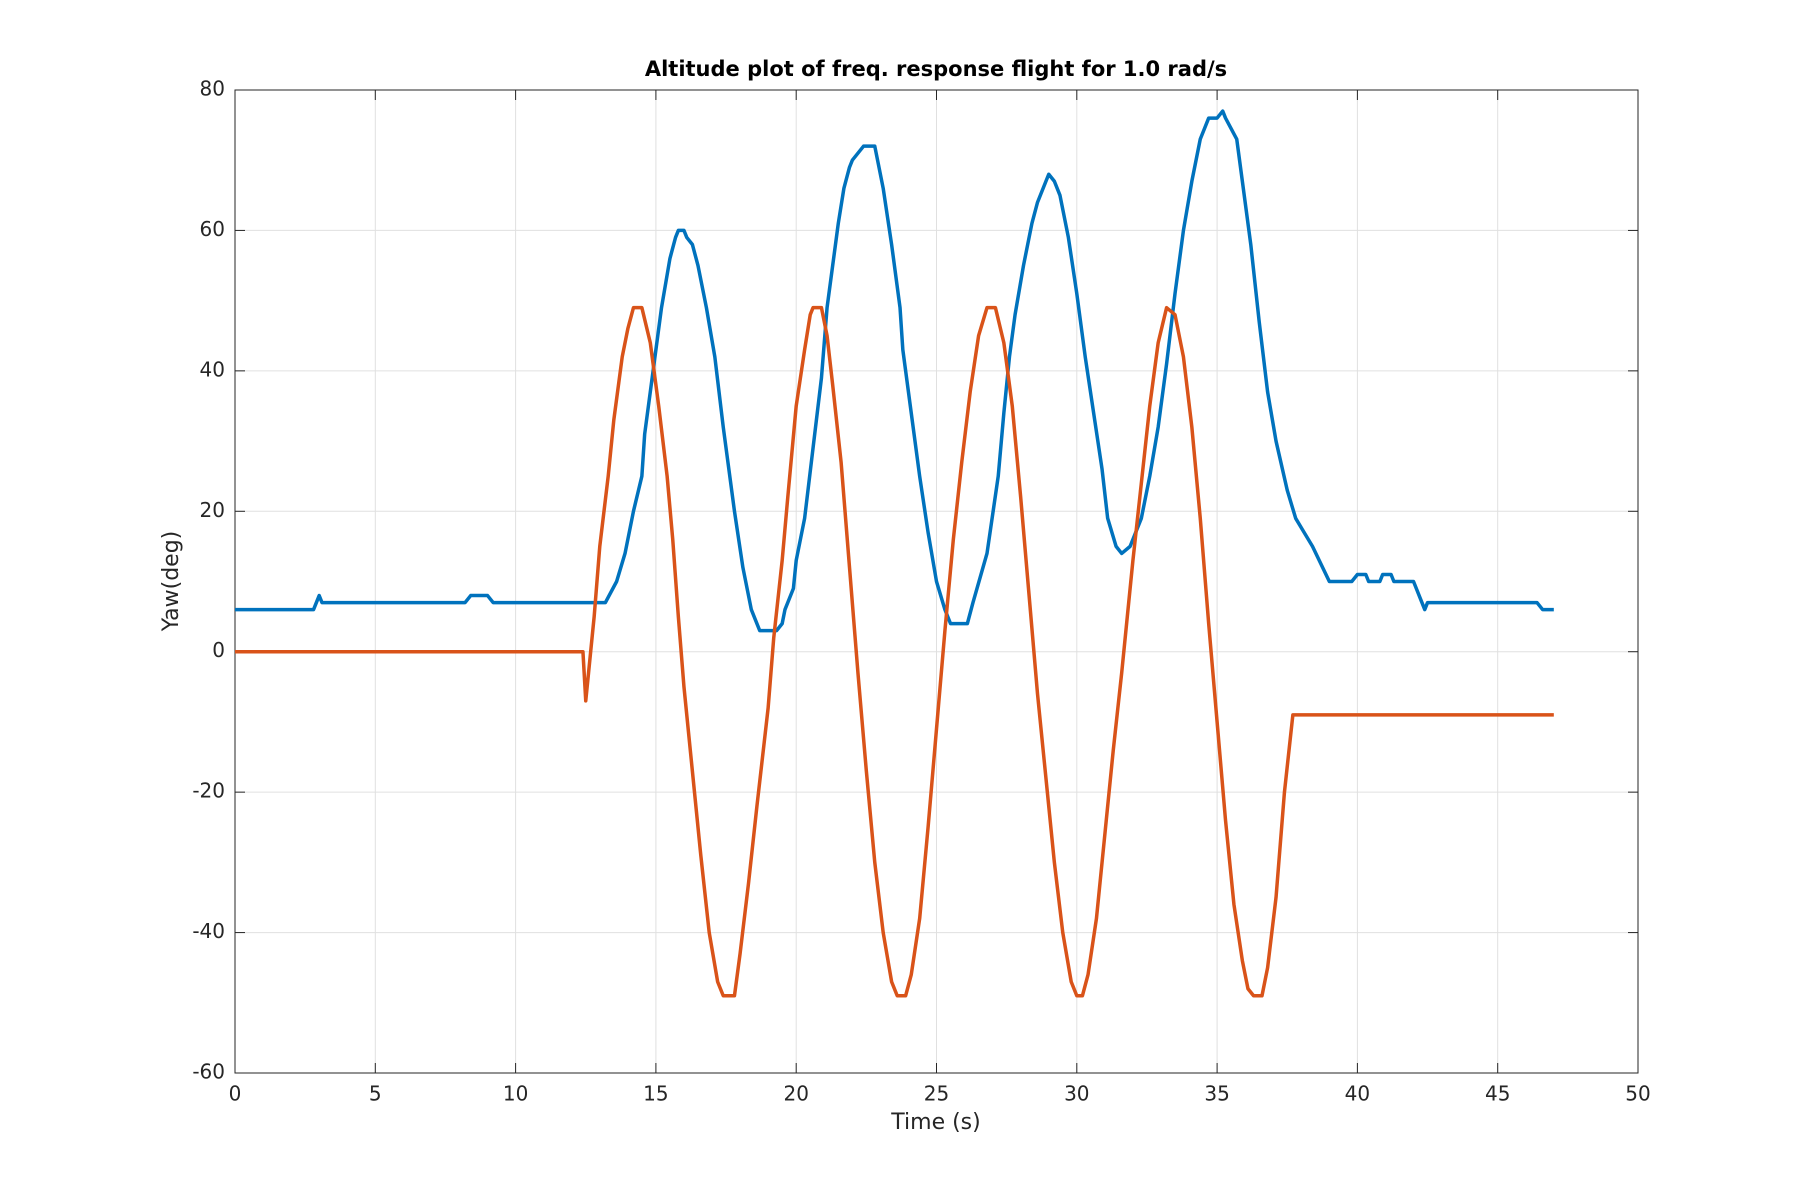 The width and height of the screenshot is (1800, 1200). What do you see at coordinates (235, 1094) in the screenshot?
I see `x-tick-label: 0` at bounding box center [235, 1094].